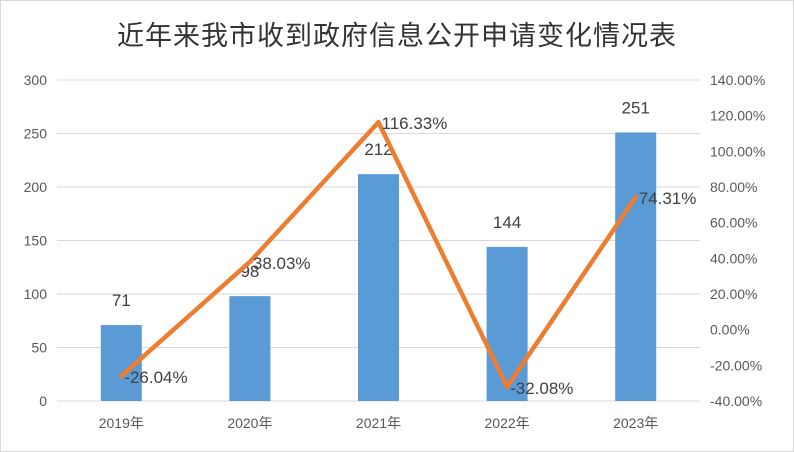 Image resolution: width=794 pixels, height=452 pixels. Describe the element at coordinates (737, 151) in the screenshot. I see `y-right-tick-label: 100.00%` at that location.